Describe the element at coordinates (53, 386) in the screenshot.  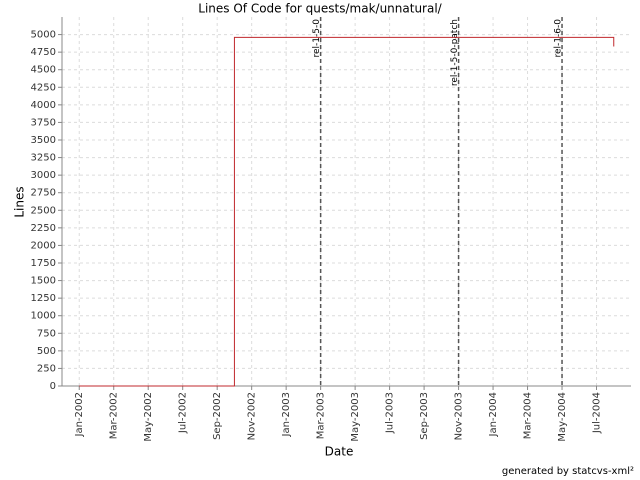
I see `y-tick-label: 0` at that location.